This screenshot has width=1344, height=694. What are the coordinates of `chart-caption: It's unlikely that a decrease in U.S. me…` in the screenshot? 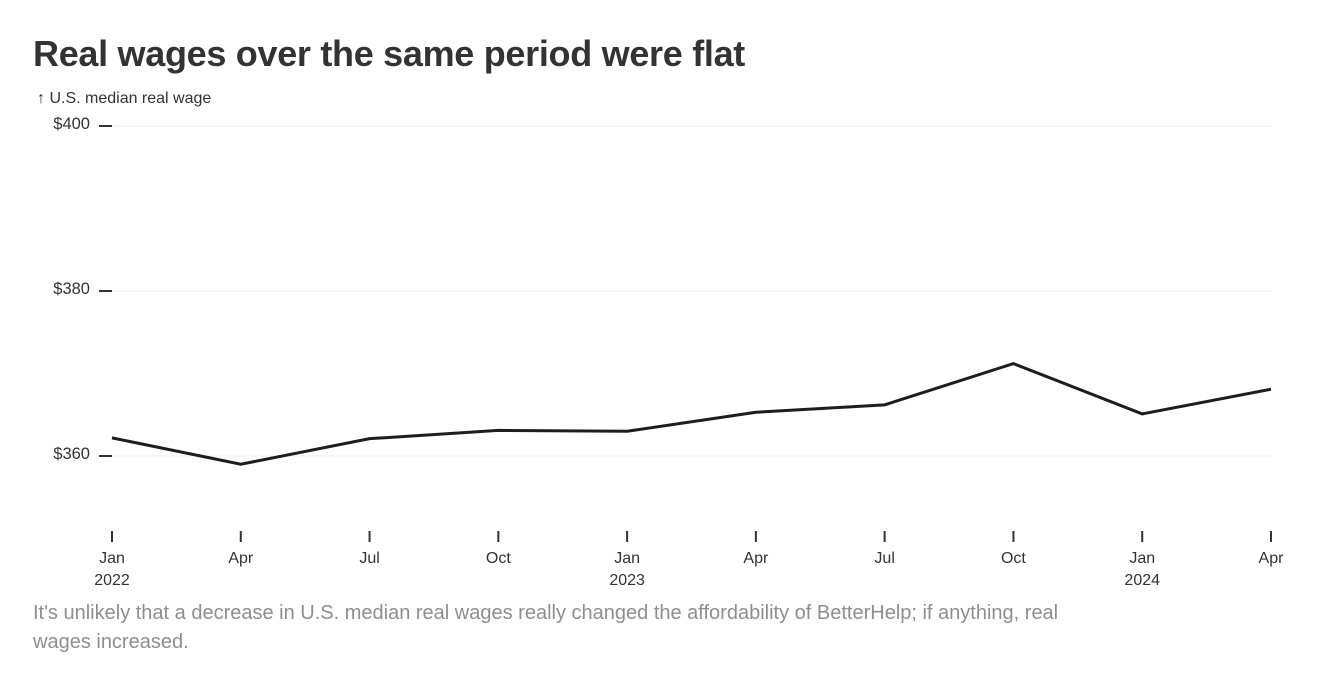 It's located at (546, 627).